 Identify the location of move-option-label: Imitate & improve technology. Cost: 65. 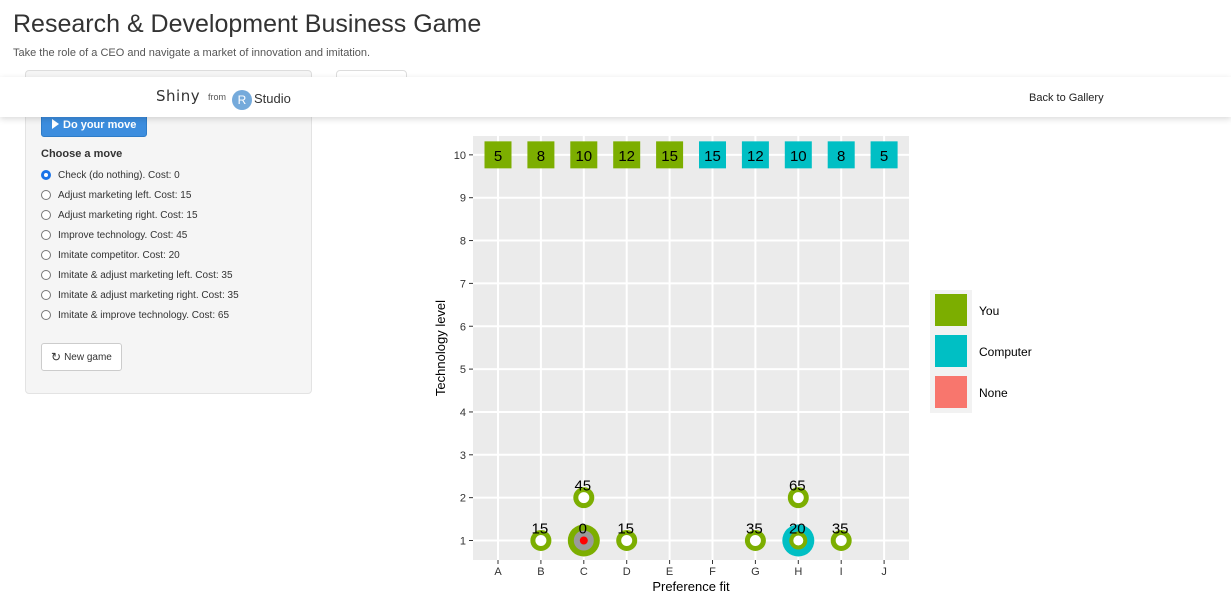
(144, 315).